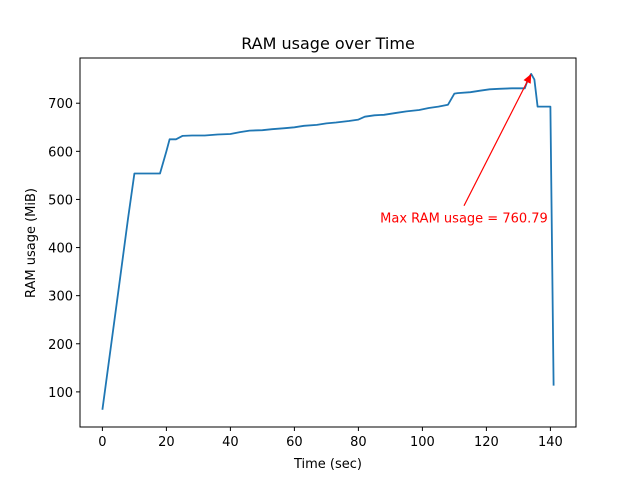  Describe the element at coordinates (60, 200) in the screenshot. I see `y-tick-label: 500` at that location.